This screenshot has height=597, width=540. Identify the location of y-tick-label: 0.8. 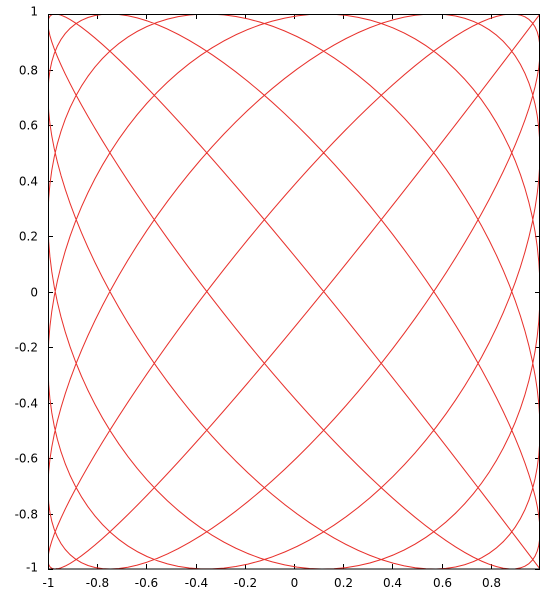
(28, 71).